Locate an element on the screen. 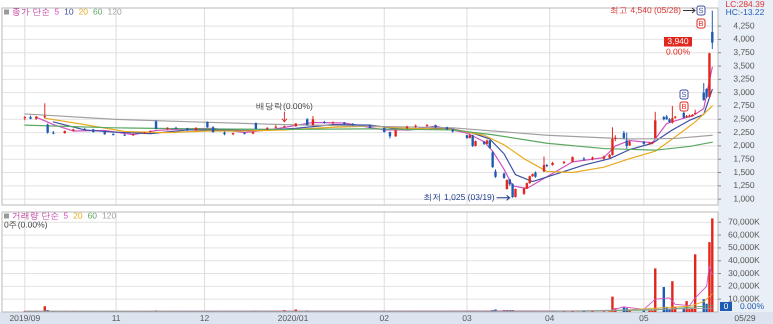  y-tick-label: 3,250 is located at coordinates (744, 79).